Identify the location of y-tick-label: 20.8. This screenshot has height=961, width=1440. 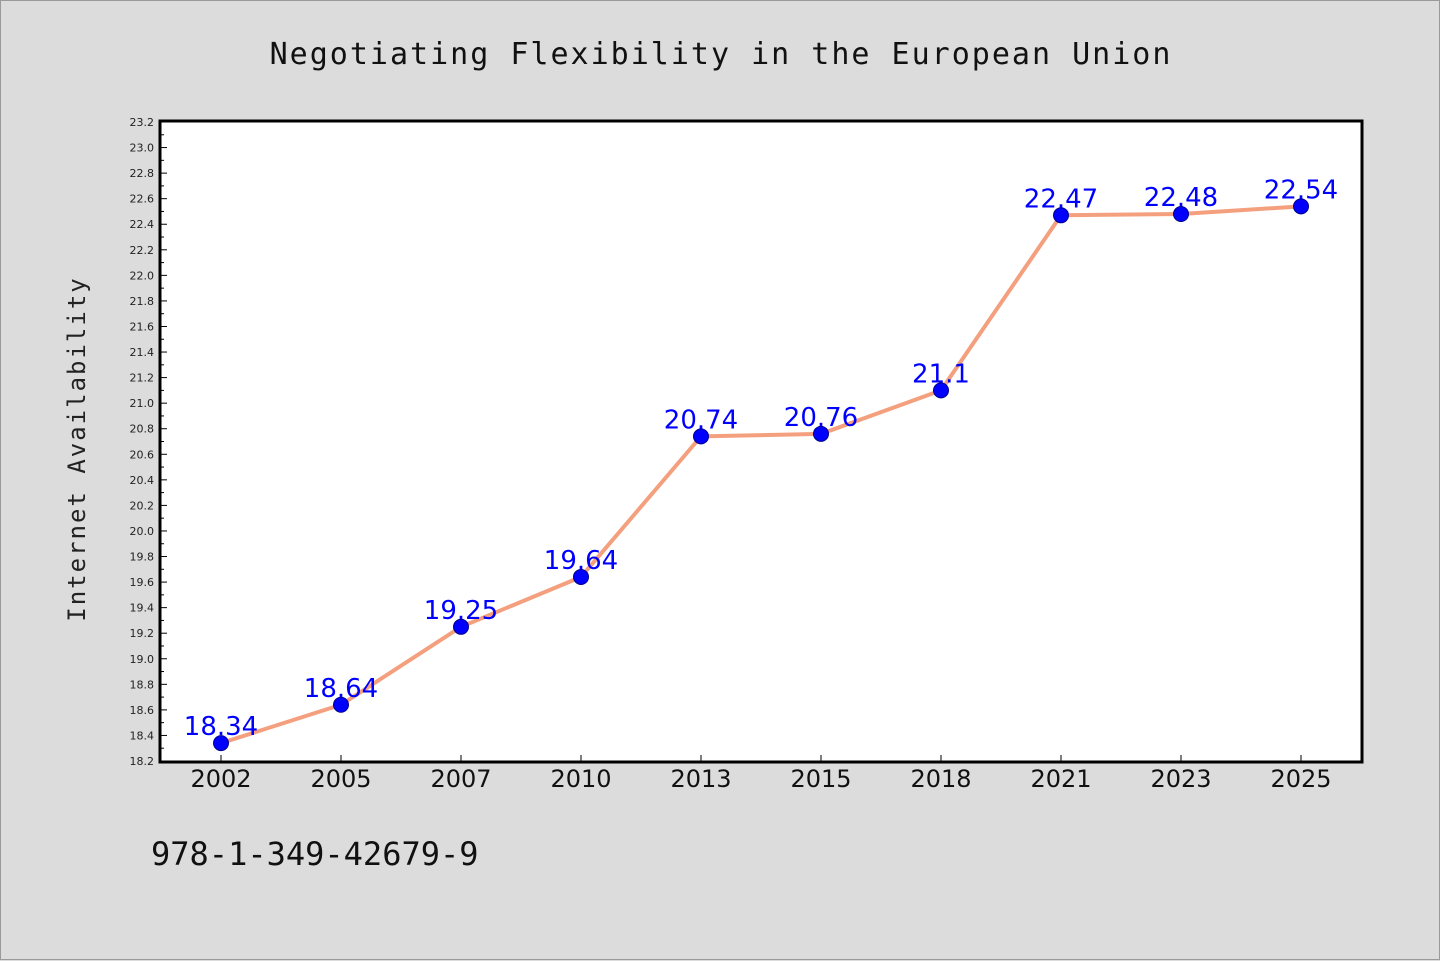
(142, 429).